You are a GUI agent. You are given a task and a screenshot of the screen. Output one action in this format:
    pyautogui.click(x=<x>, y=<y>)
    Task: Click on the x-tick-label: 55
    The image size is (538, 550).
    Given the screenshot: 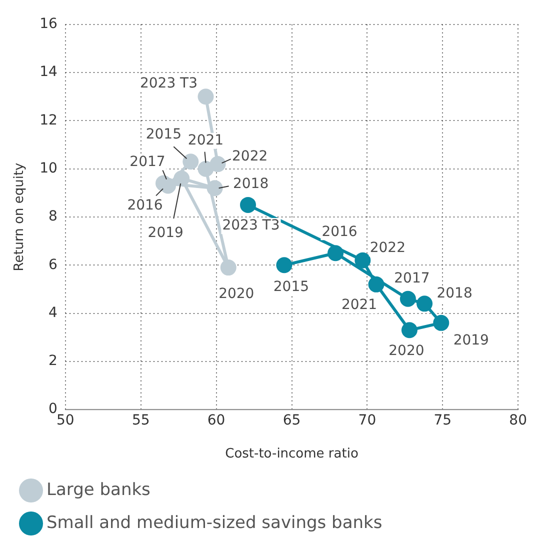 What is the action you would take?
    pyautogui.click(x=141, y=420)
    